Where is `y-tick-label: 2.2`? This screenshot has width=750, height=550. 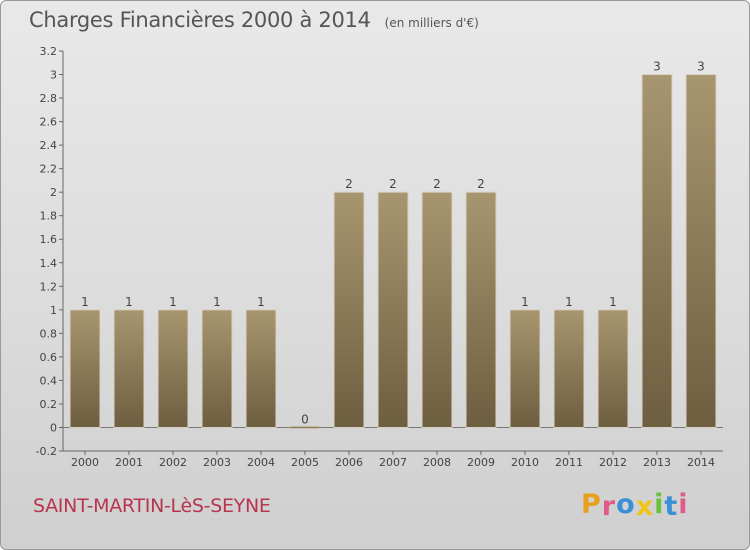
y-tick-label: 2.2 is located at coordinates (49, 169).